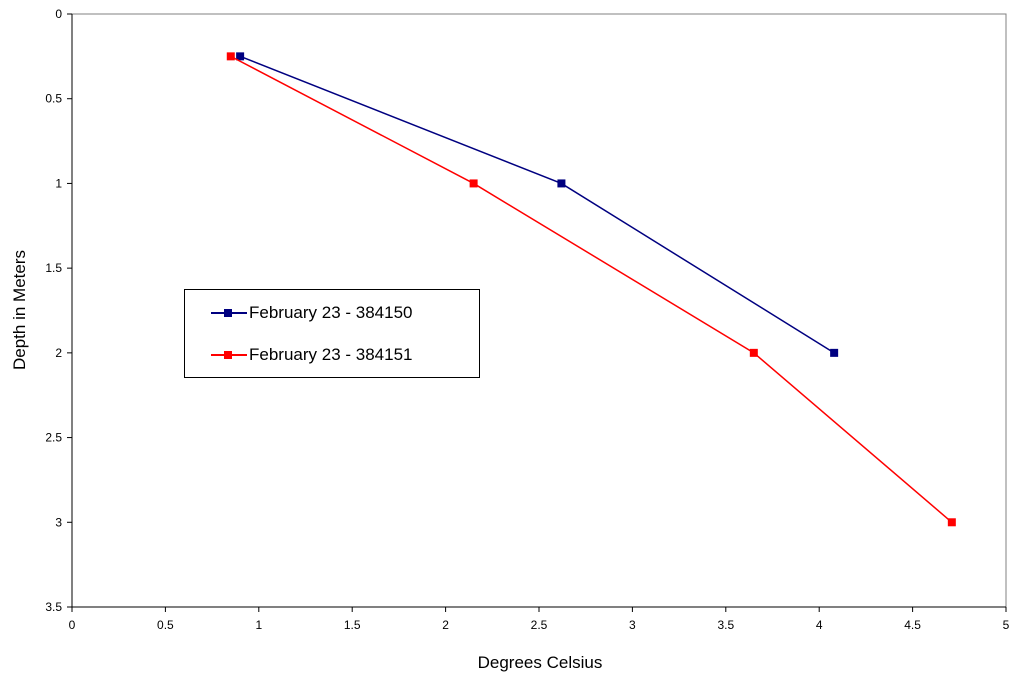  What do you see at coordinates (331, 354) in the screenshot?
I see `legend-label-series-2: February 23 - 384151` at bounding box center [331, 354].